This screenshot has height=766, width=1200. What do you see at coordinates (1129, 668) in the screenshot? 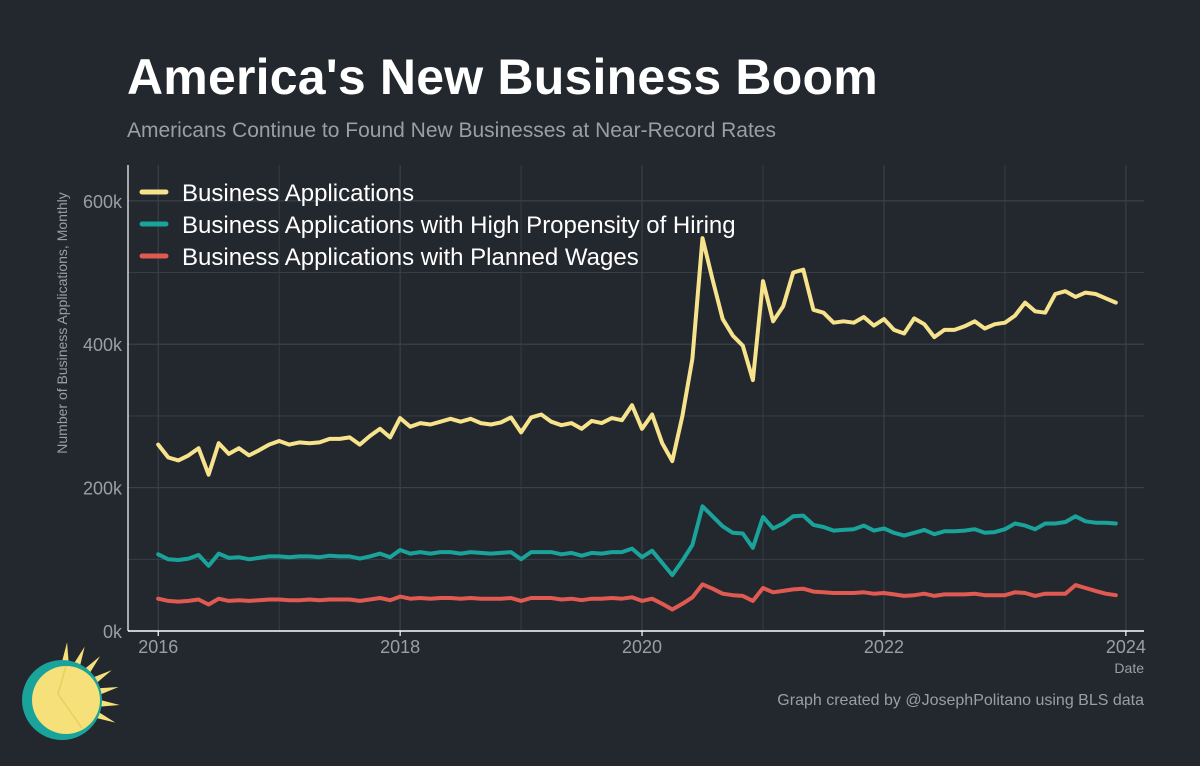
I see `x-axis-label: Date` at bounding box center [1129, 668].